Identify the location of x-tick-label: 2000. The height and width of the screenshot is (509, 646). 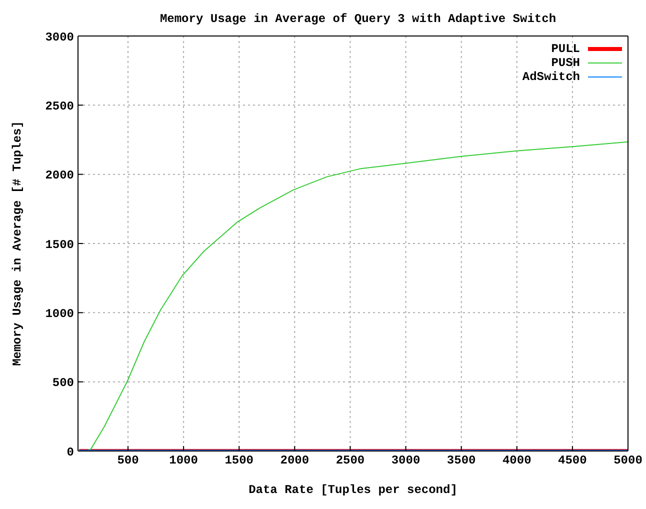
(295, 461).